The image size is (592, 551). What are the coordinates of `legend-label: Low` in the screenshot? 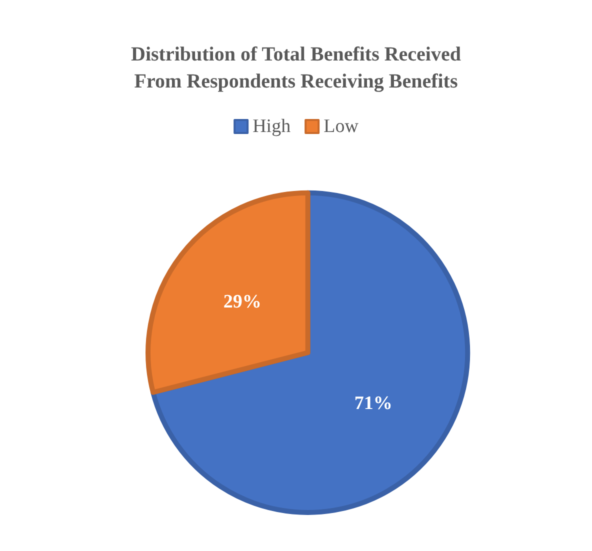 It's located at (341, 126).